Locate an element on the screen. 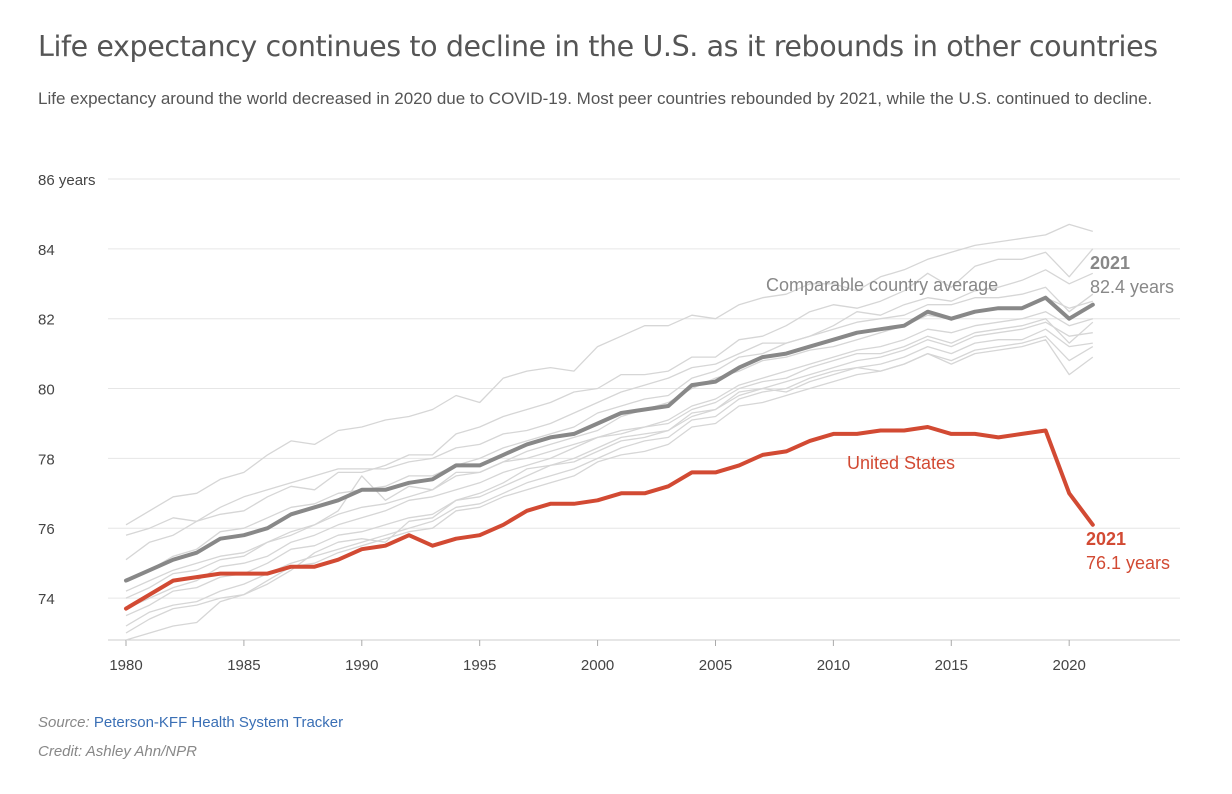 This screenshot has height=794, width=1232. average-end-value-label: 82.4 years is located at coordinates (1132, 287).